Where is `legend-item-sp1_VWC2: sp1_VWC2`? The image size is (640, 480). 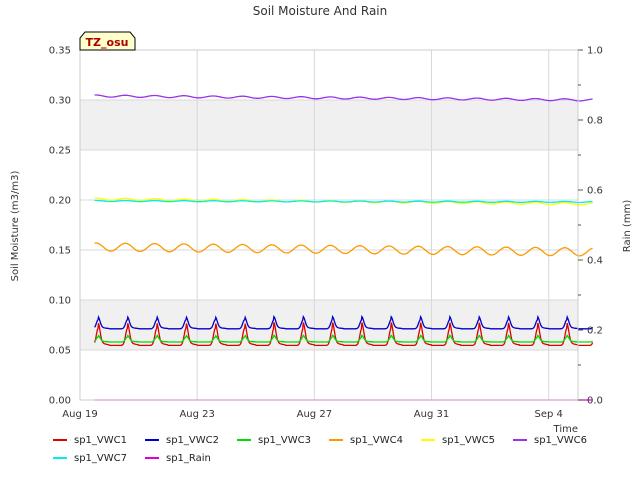 legend-item-sp1_VWC2: sp1_VWC2 is located at coordinates (182, 440).